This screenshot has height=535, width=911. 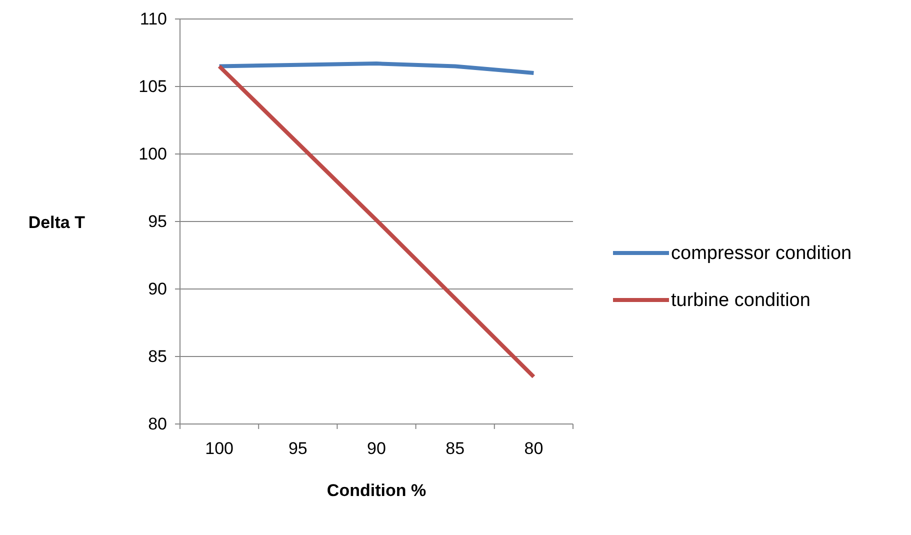 What do you see at coordinates (157, 356) in the screenshot?
I see `y-tick-label: 85` at bounding box center [157, 356].